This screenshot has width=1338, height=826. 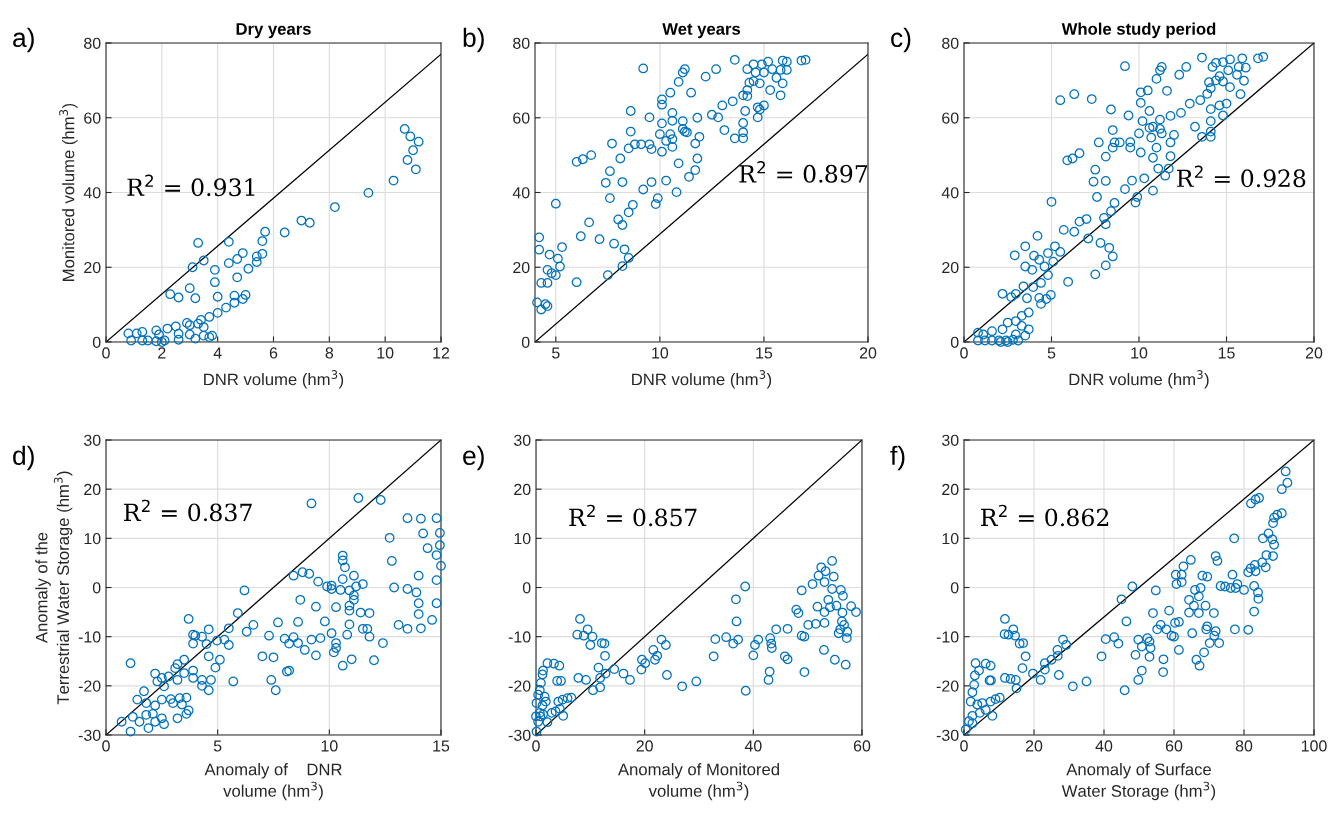 I want to click on annotation: R$^{2}$ = 0.931, so click(x=191, y=185).